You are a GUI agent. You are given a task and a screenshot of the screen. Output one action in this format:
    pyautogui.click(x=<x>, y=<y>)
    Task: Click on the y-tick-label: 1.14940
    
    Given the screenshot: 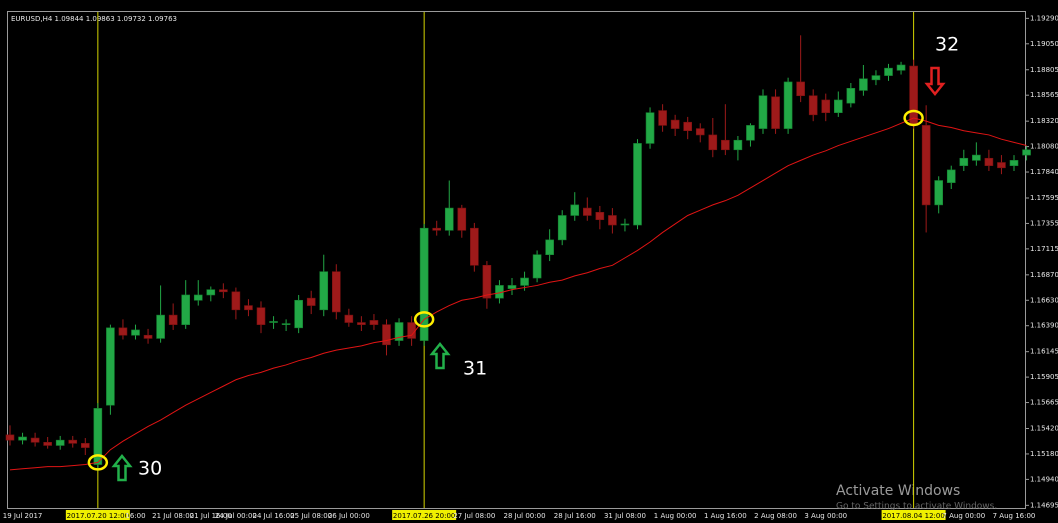 What is the action you would take?
    pyautogui.click(x=1044, y=479)
    